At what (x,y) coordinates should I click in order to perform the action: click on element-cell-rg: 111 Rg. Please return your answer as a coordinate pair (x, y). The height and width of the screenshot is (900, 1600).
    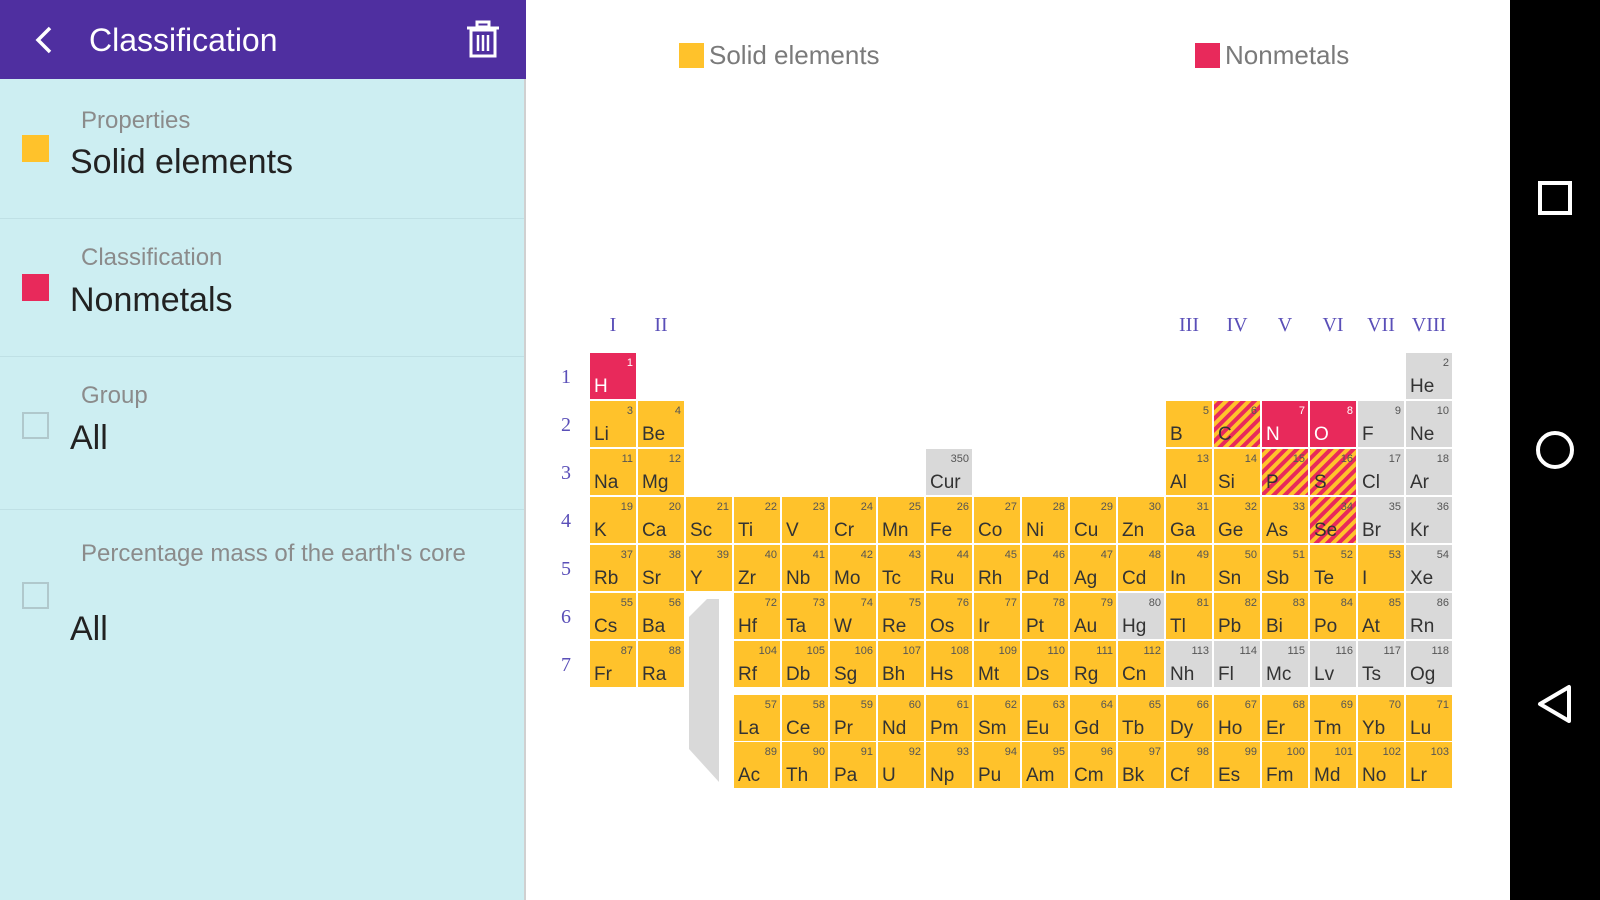
    Looking at the image, I should click on (1093, 664).